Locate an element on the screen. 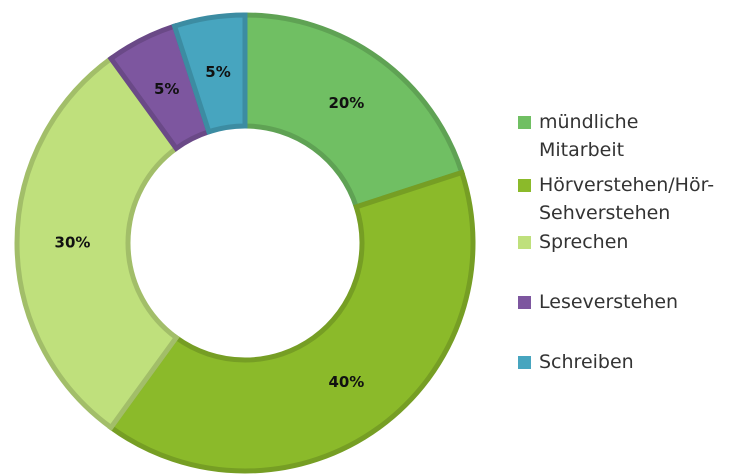  legend-item: Sprechen is located at coordinates (625, 242).